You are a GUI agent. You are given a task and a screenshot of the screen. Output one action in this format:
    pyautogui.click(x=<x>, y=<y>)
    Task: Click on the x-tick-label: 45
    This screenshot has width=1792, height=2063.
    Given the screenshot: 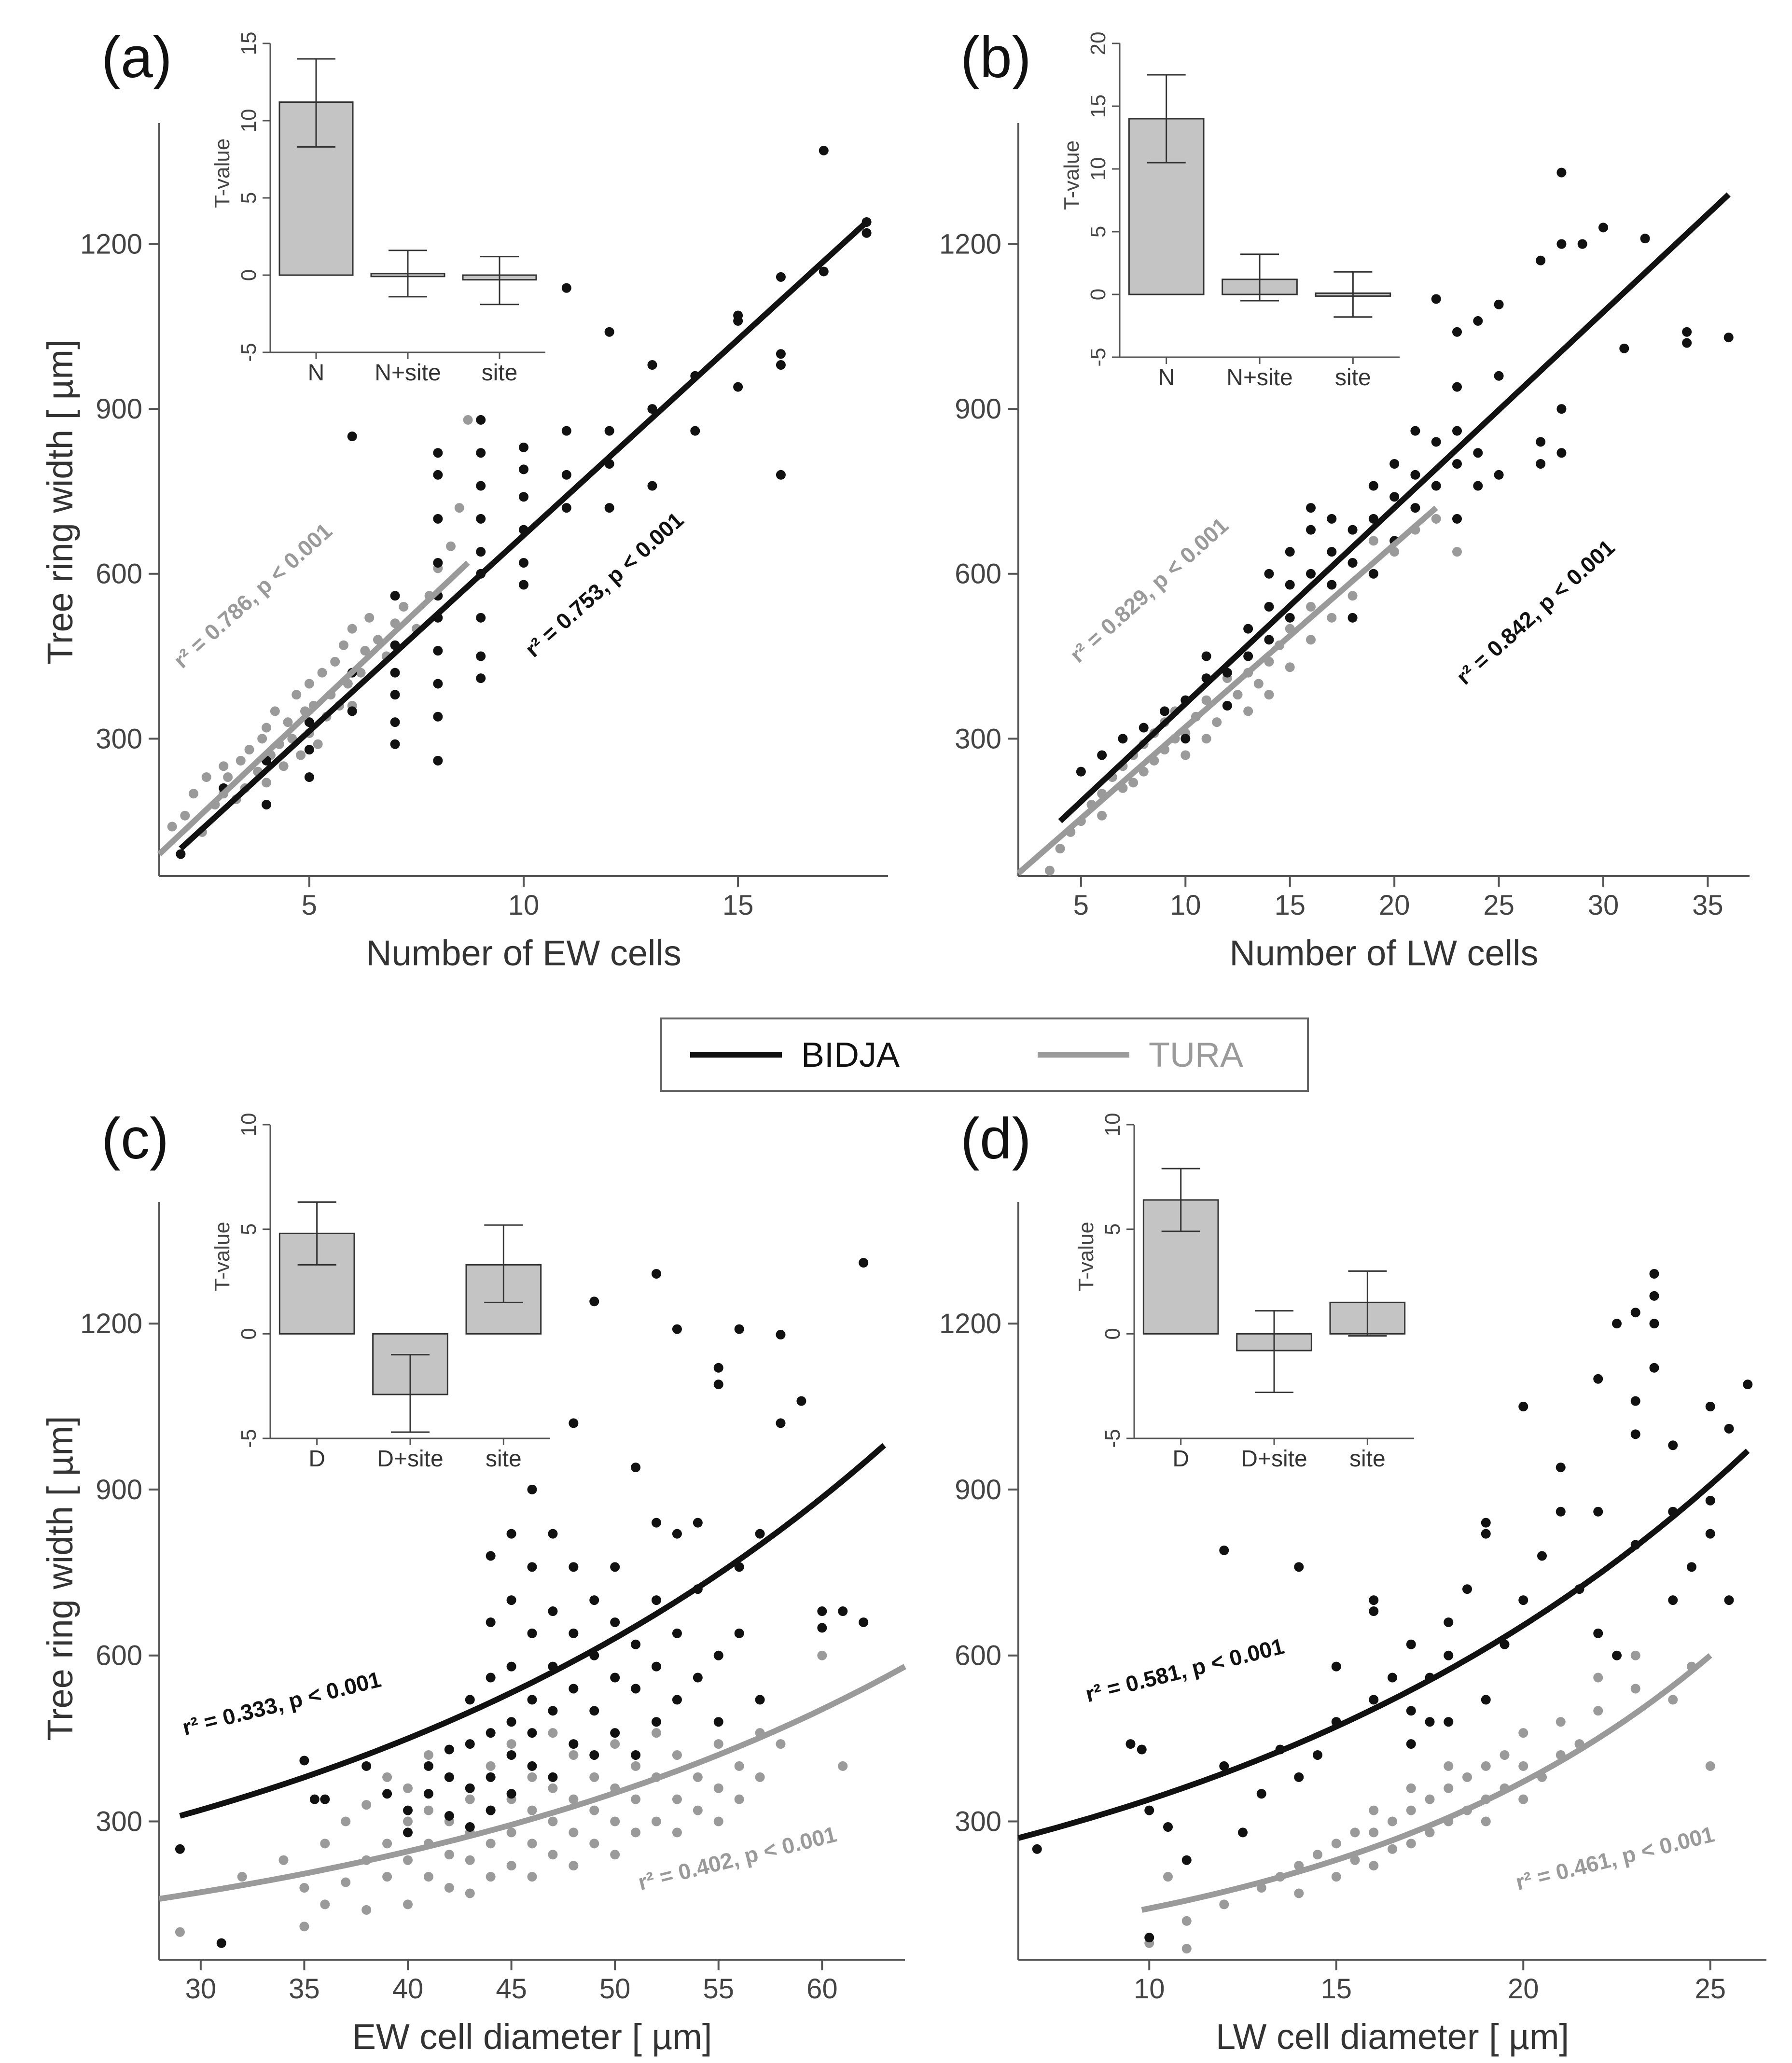 What is the action you would take?
    pyautogui.click(x=512, y=1989)
    